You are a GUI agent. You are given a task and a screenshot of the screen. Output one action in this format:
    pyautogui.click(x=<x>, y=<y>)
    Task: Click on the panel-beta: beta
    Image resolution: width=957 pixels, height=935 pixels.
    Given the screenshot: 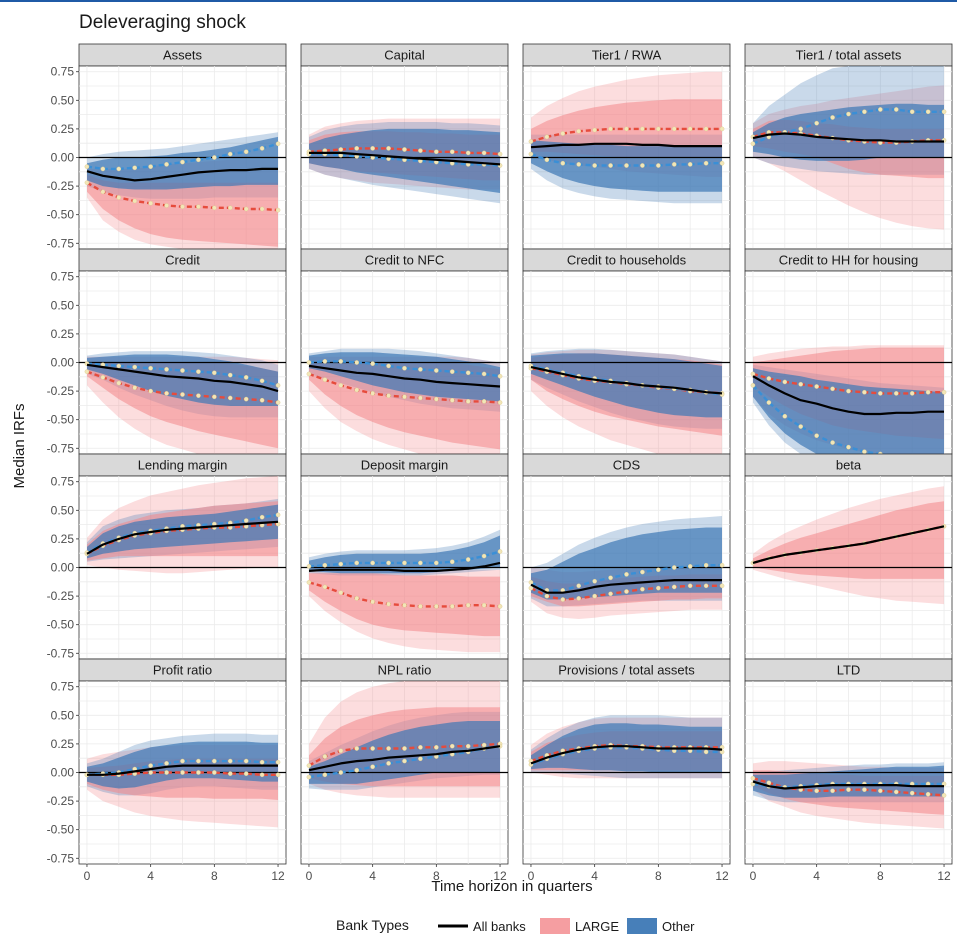 What is the action you would take?
    pyautogui.click(x=848, y=556)
    